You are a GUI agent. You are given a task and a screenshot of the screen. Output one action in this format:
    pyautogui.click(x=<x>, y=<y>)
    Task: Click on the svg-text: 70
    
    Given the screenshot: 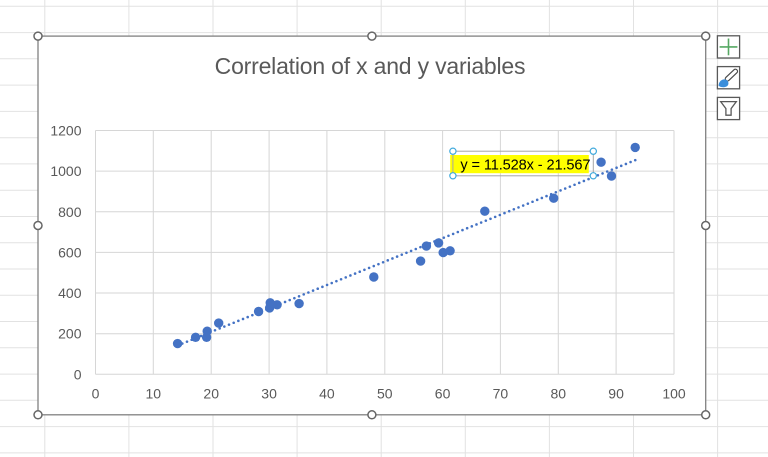 What is the action you would take?
    pyautogui.click(x=501, y=393)
    